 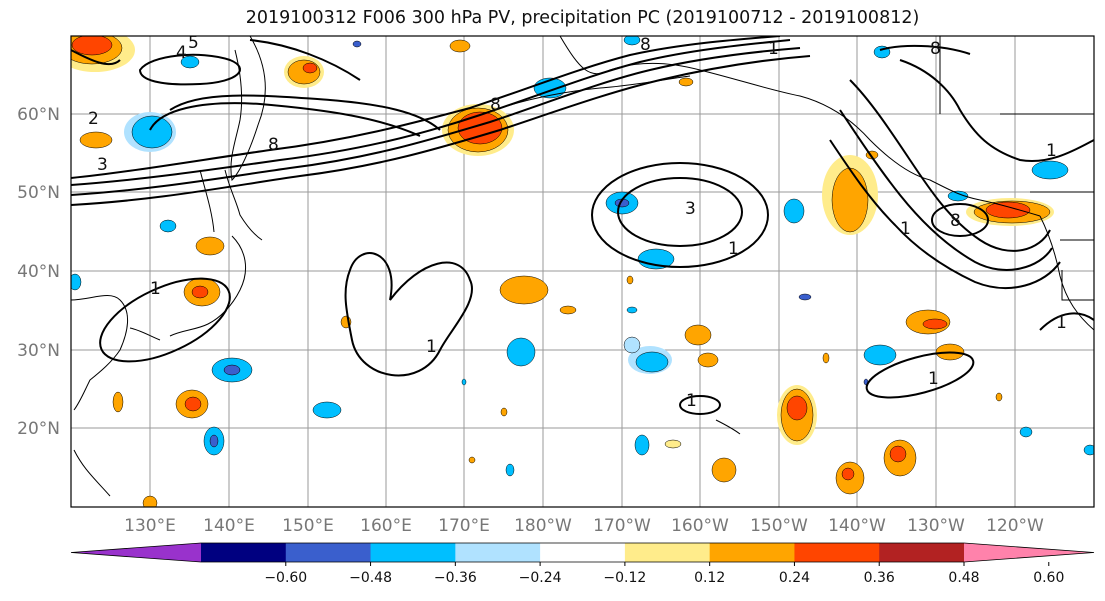 What do you see at coordinates (857, 526) in the screenshot?
I see `lon-label: 140°W` at bounding box center [857, 526].